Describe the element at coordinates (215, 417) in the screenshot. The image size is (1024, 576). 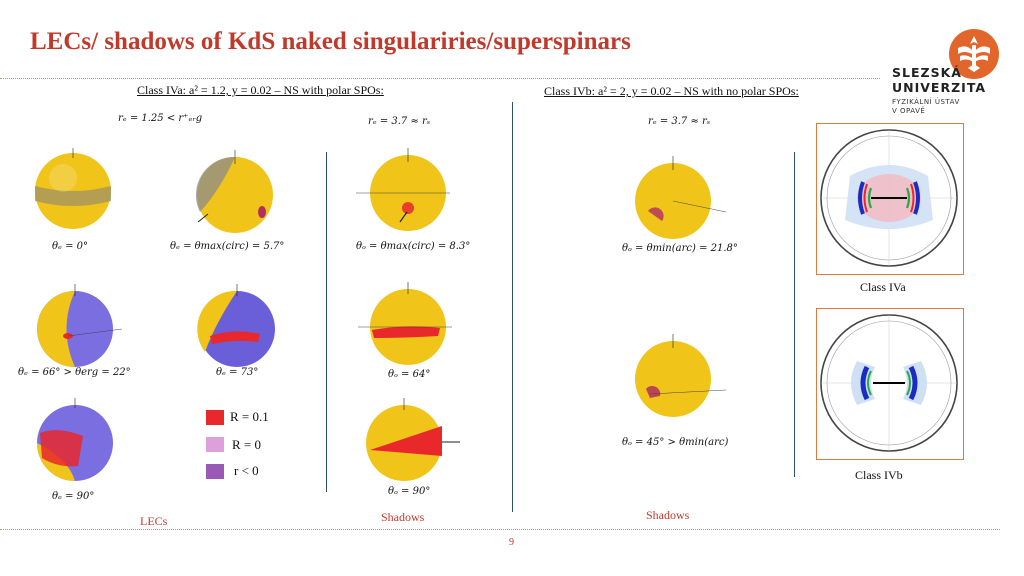
I see `legend-swatch-r01` at that location.